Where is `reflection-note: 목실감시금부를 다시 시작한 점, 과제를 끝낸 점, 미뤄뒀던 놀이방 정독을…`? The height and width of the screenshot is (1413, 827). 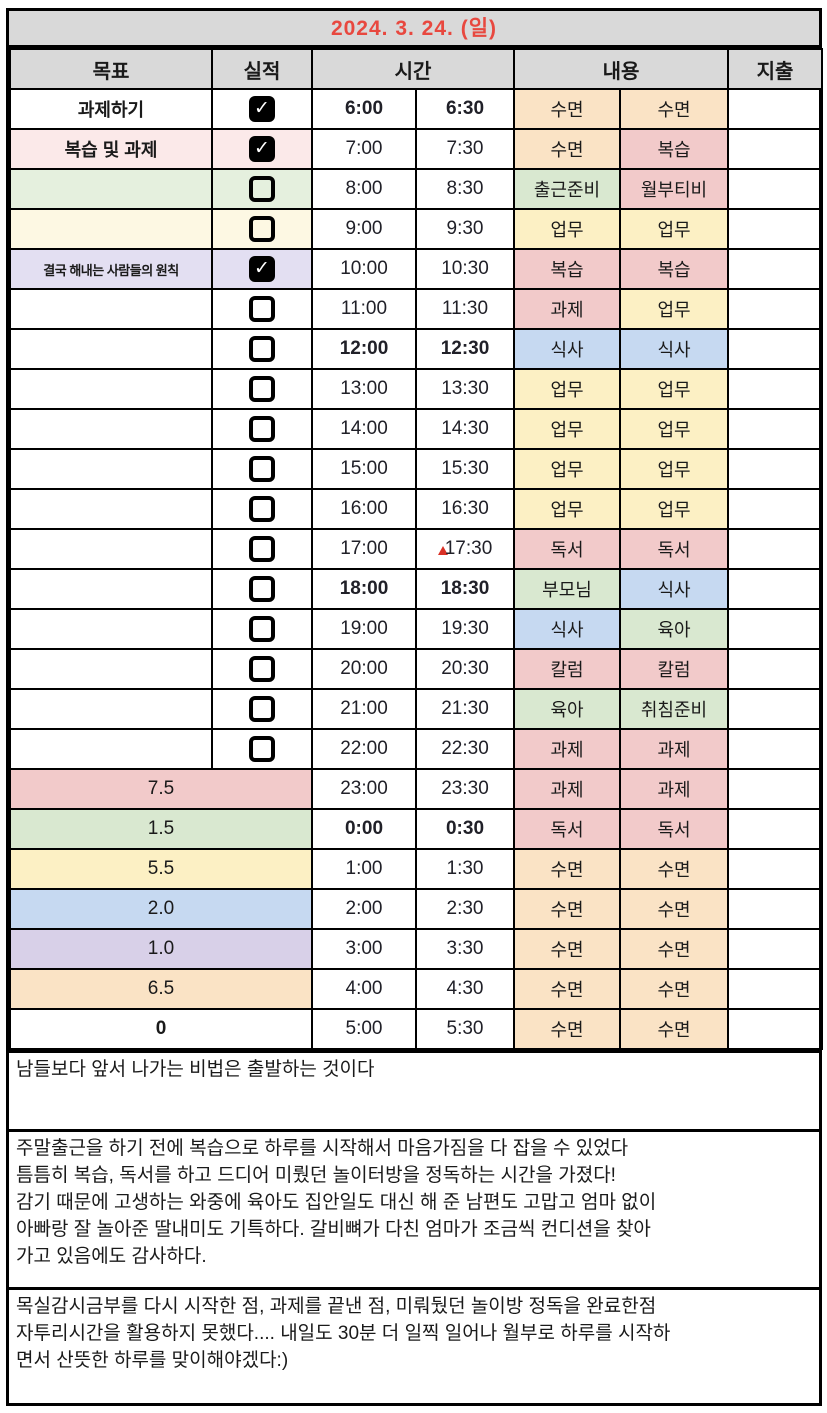
reflection-note: 목실감시금부를 다시 시작한 점, 과제를 끝낸 점, 미뤄뒀던 놀이방 정독을… is located at coordinates (414, 1345).